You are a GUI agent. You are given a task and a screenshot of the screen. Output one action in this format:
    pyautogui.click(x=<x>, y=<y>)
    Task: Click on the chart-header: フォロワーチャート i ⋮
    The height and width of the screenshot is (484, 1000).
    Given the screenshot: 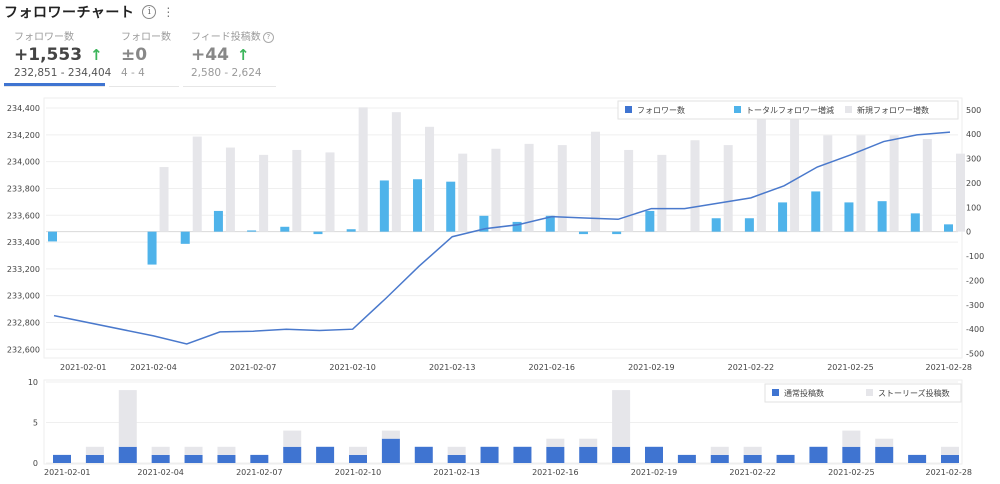 What is the action you would take?
    pyautogui.click(x=89, y=12)
    